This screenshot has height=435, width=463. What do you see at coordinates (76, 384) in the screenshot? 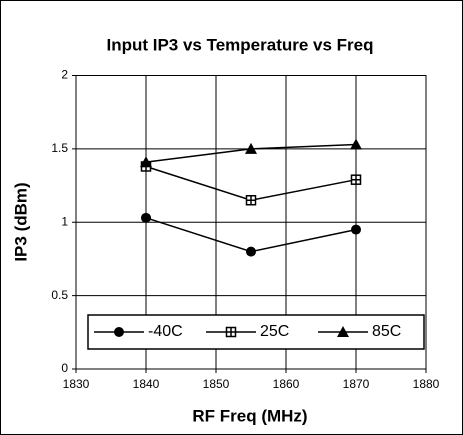
I see `x-tick-label: 1830` at bounding box center [76, 384].